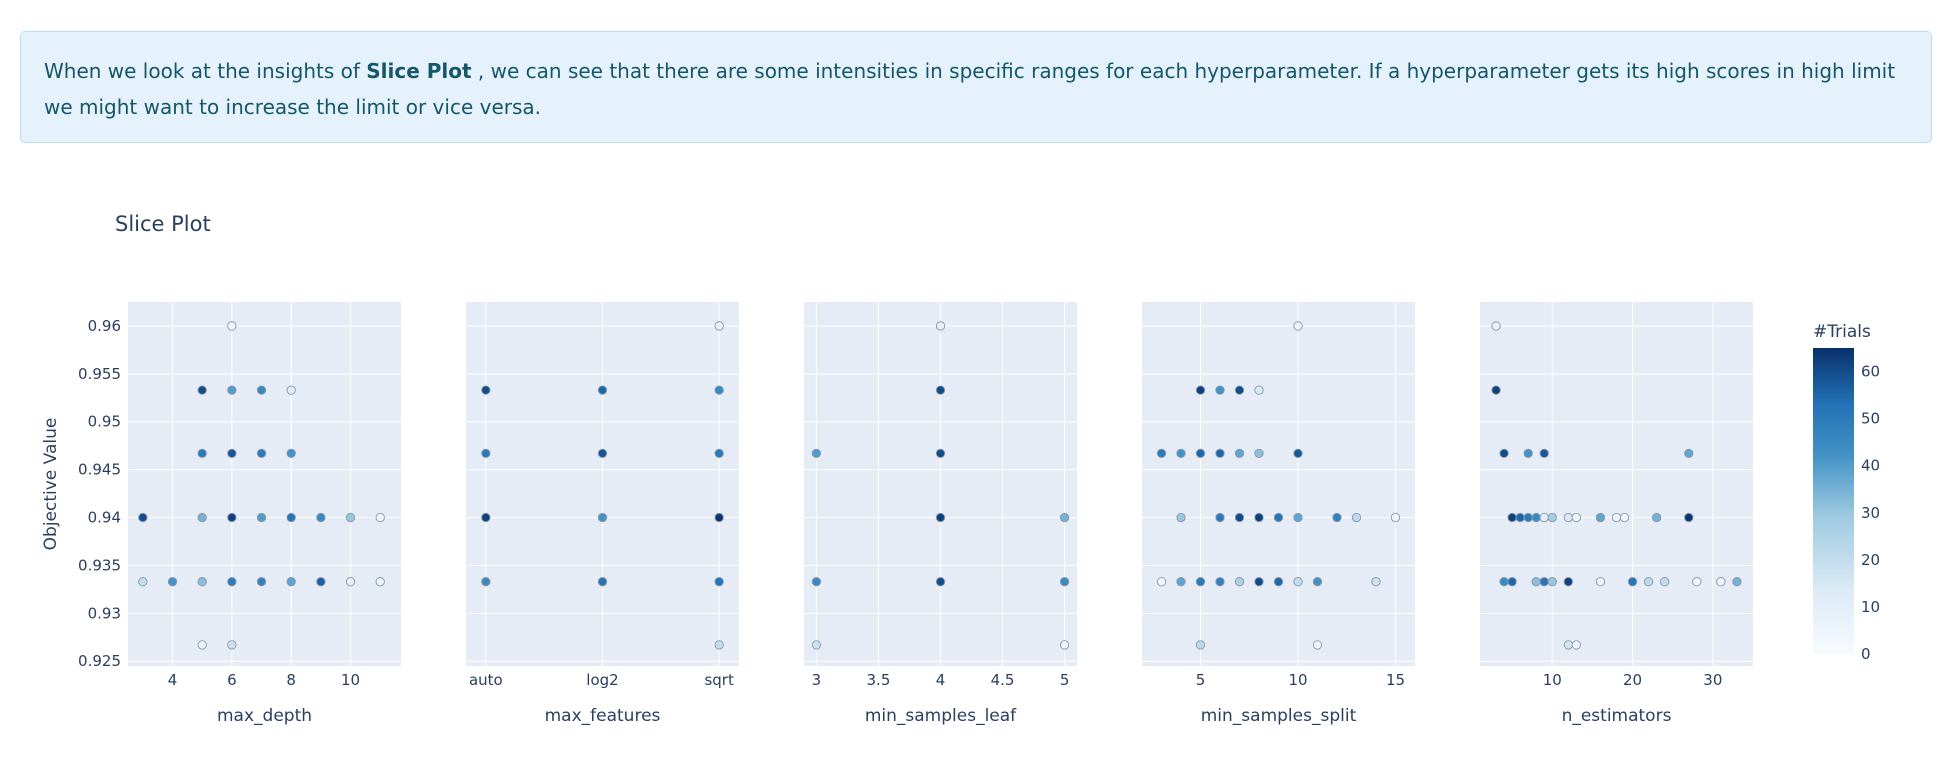  I want to click on y-tick-label: 0.925, so click(99, 661).